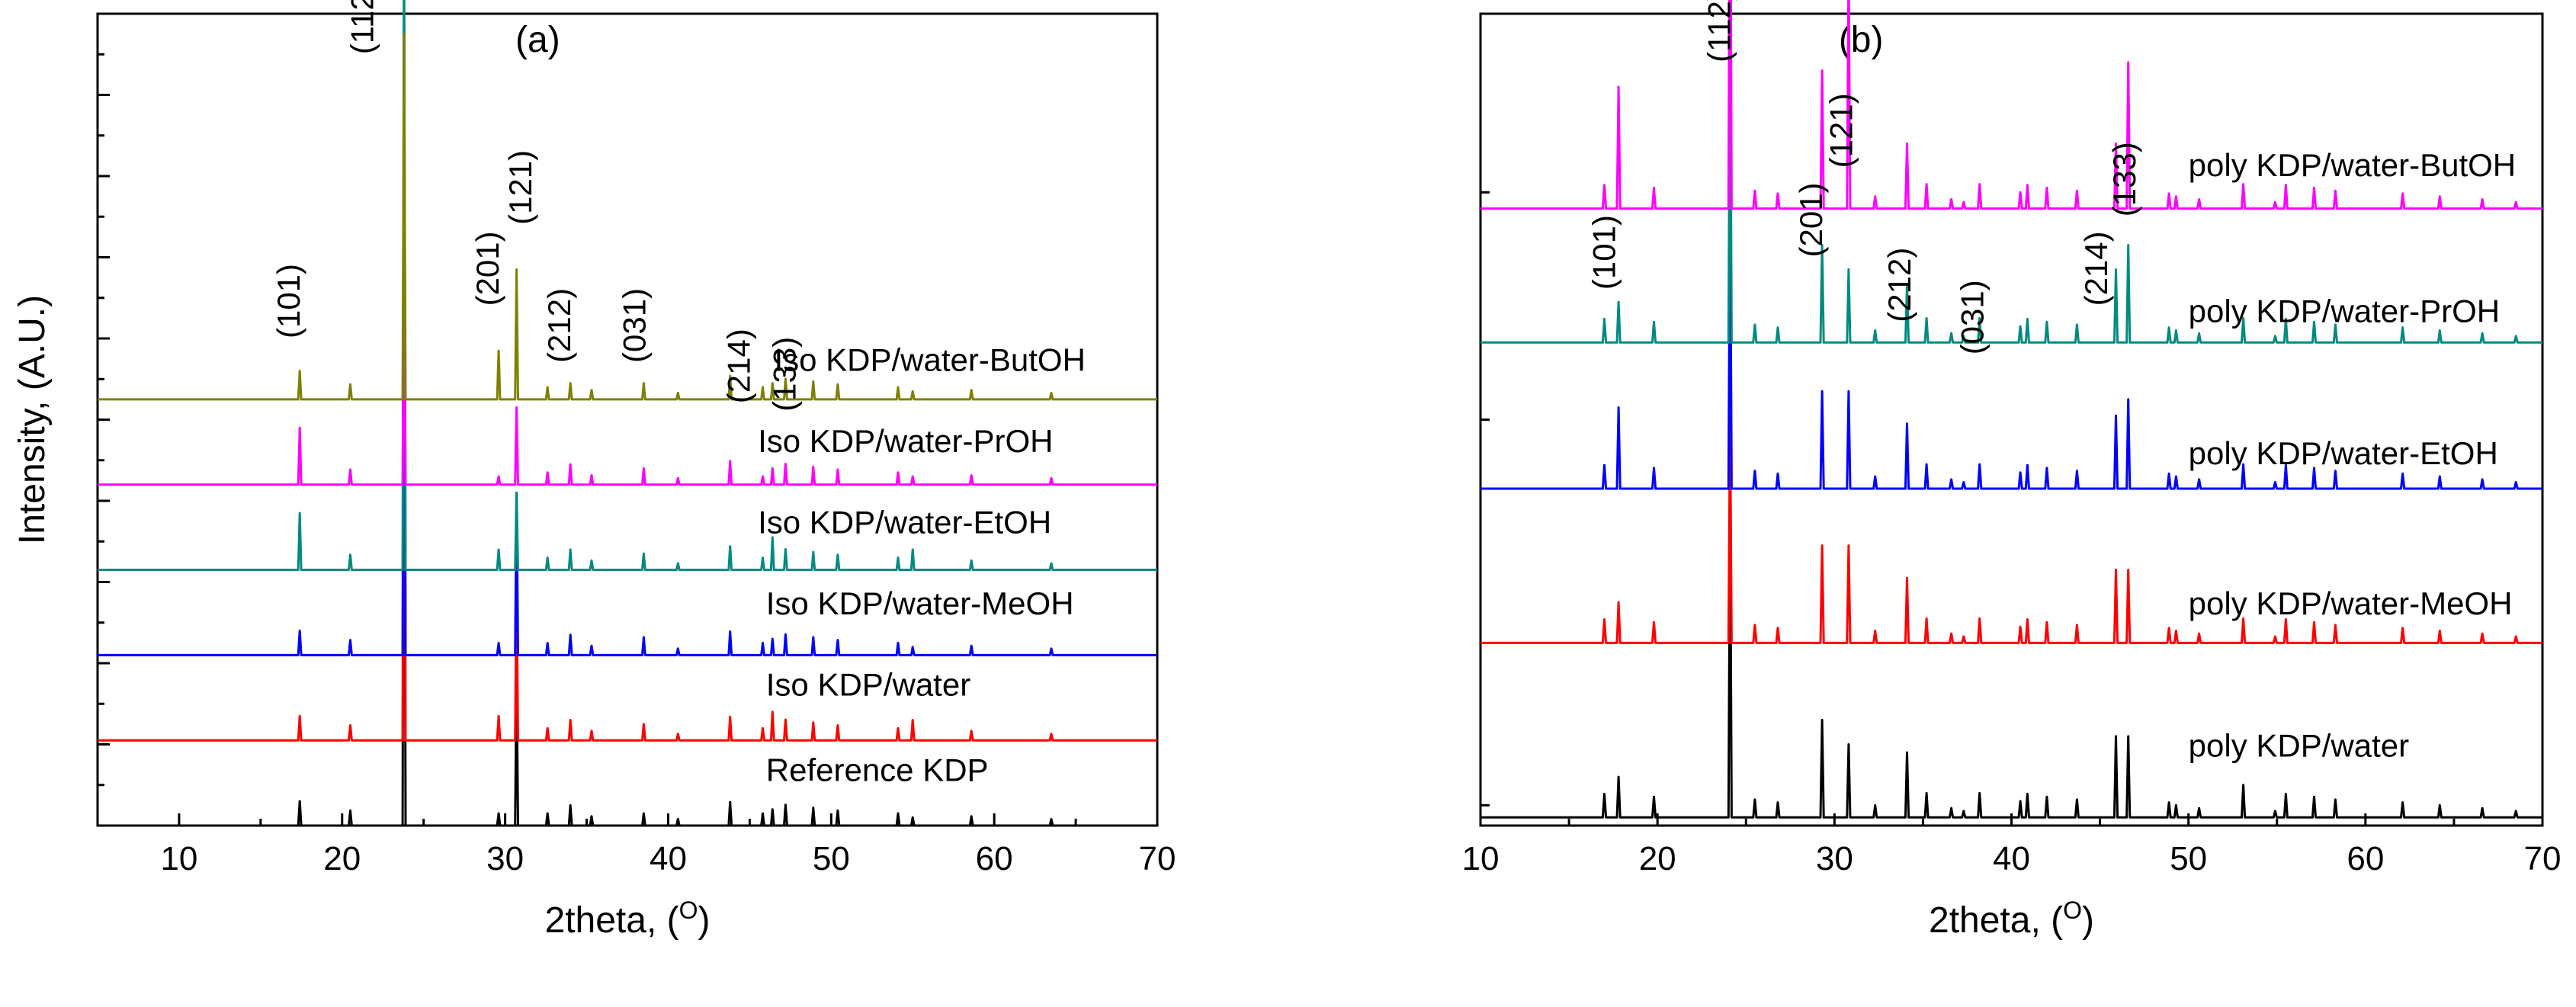 This screenshot has height=1007, width=2576. What do you see at coordinates (537, 40) in the screenshot?
I see `panel-title: (a)` at bounding box center [537, 40].